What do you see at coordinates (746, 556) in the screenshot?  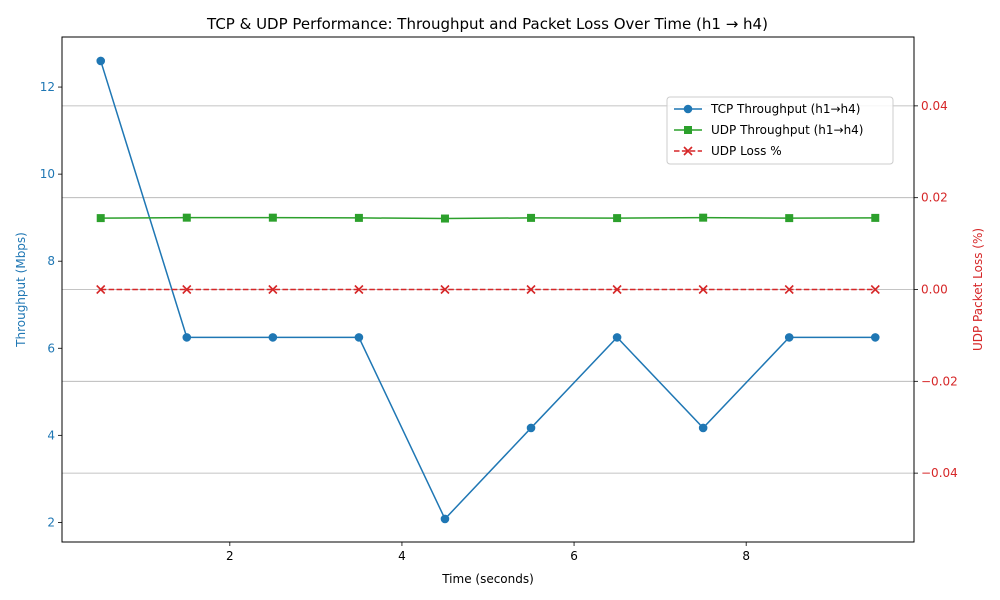 I see `x-tick-label-3: 8` at bounding box center [746, 556].